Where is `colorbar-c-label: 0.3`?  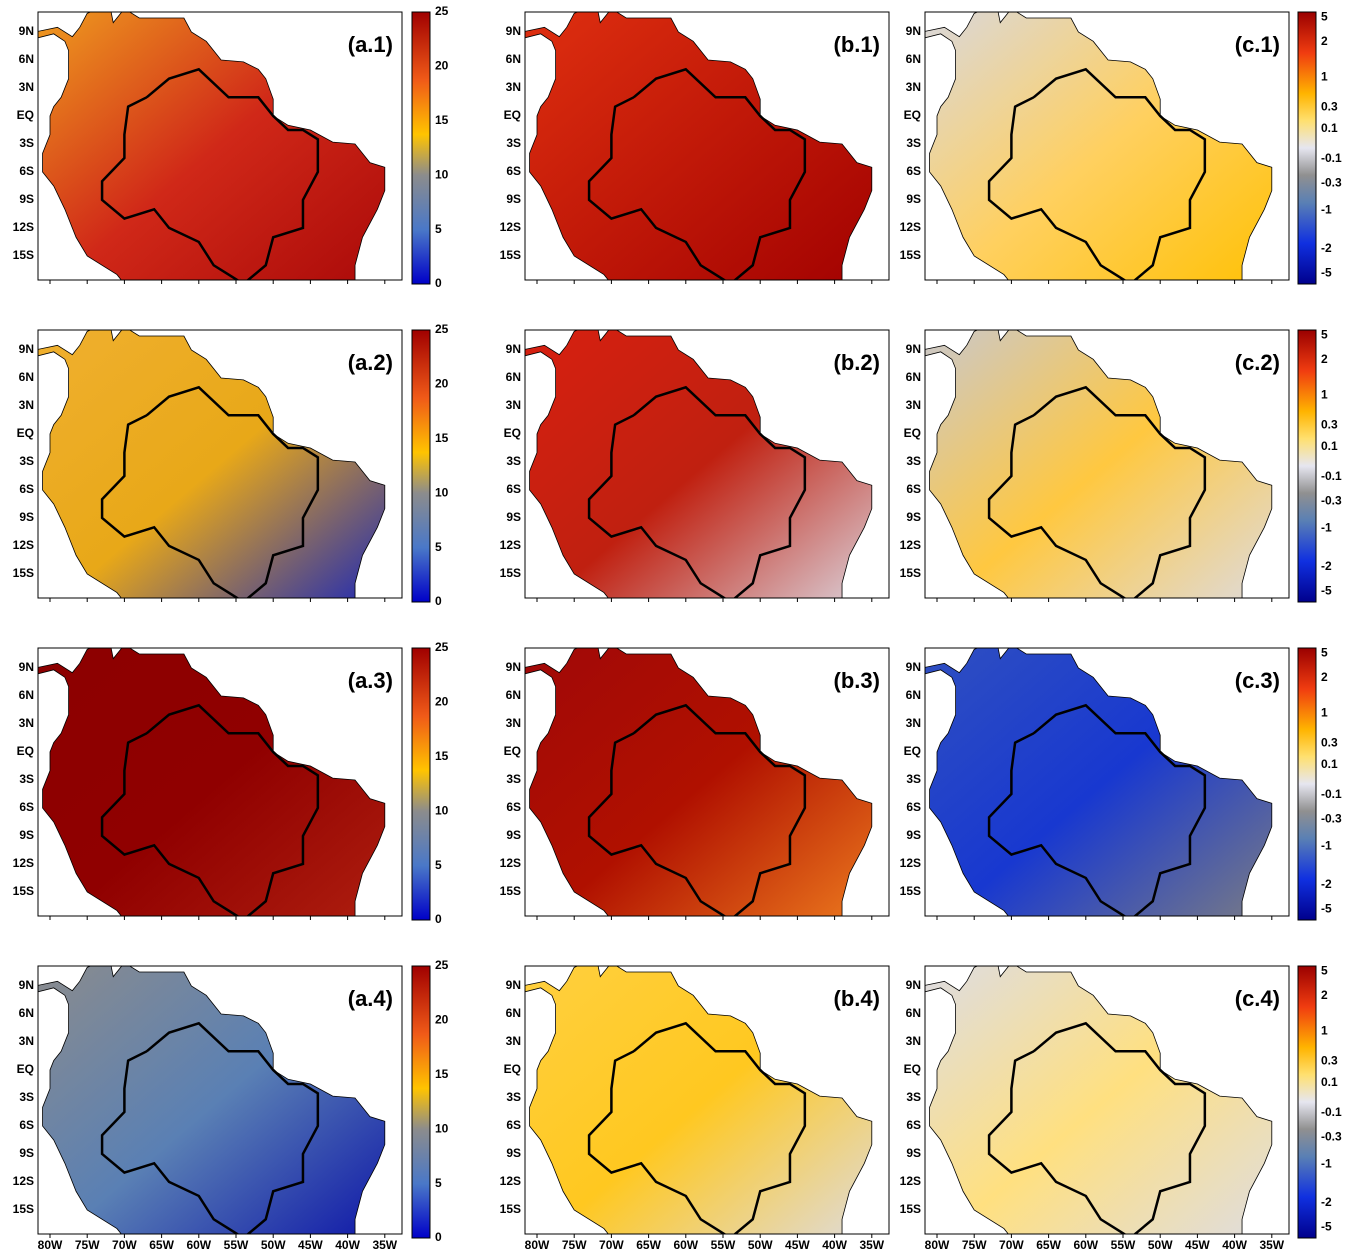
colorbar-c-label: 0.3 is located at coordinates (1329, 424).